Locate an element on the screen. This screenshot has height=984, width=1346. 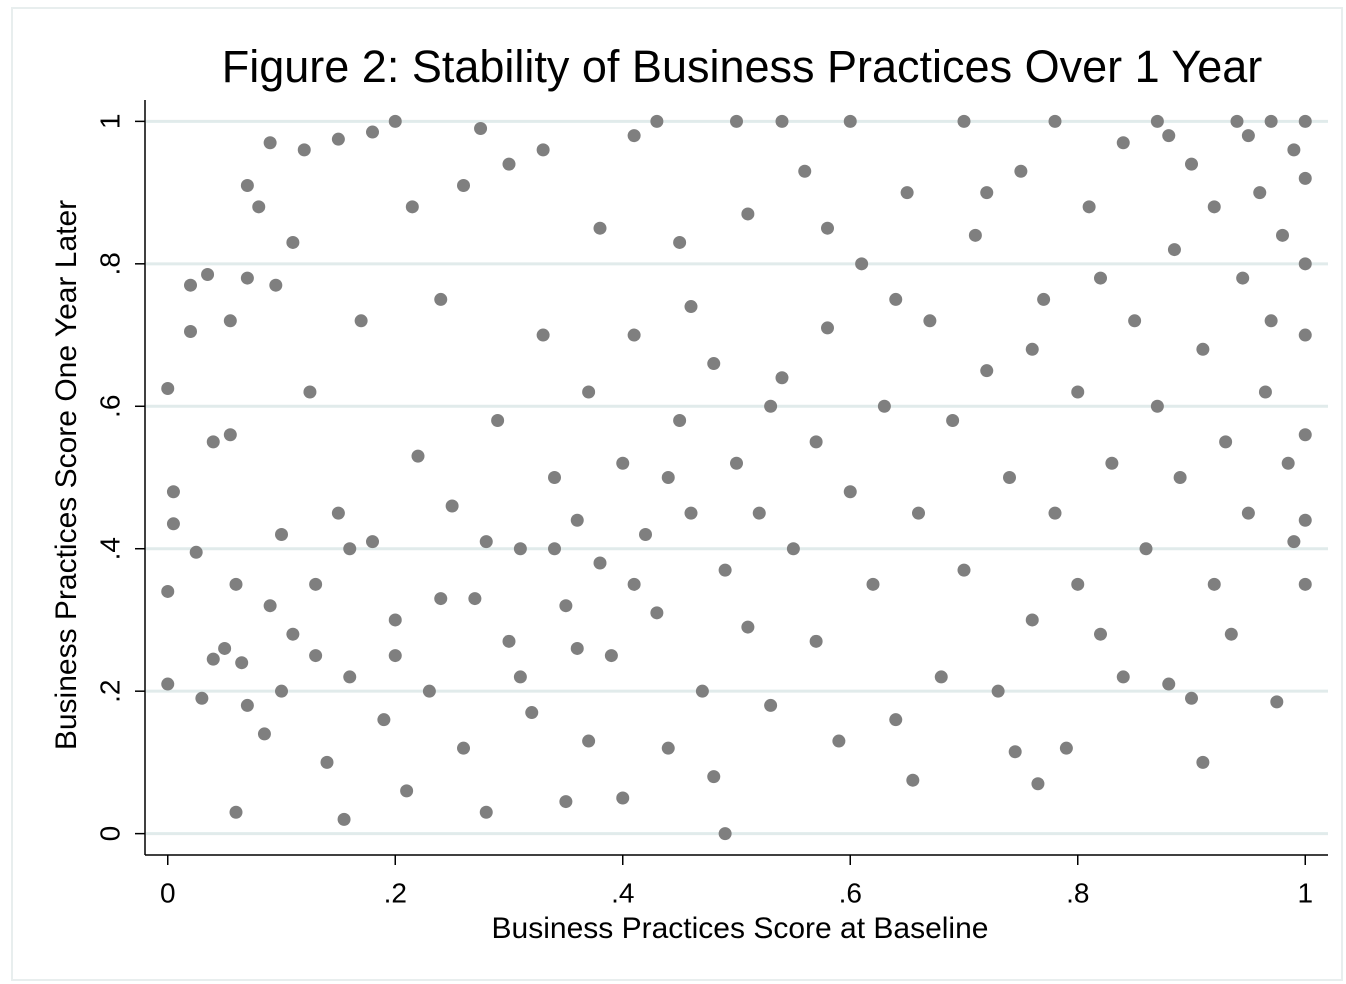
x-tick-label: 1 is located at coordinates (1305, 892).